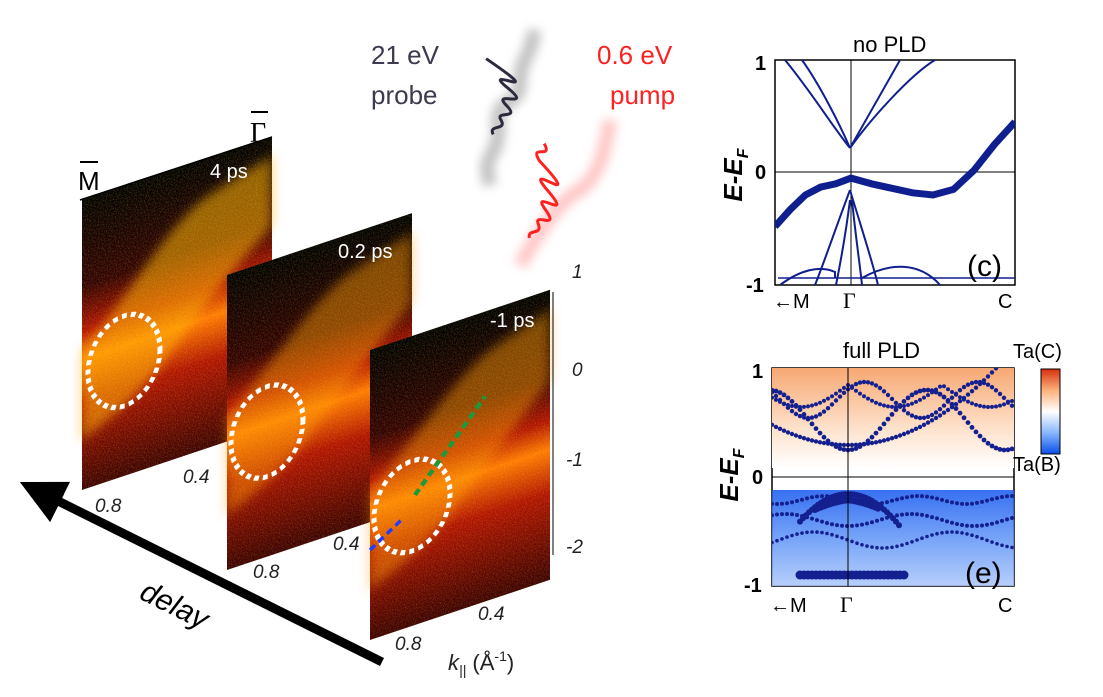 The width and height of the screenshot is (1103, 697). Describe the element at coordinates (893, 466) in the screenshot. I see `band-dots` at that location.